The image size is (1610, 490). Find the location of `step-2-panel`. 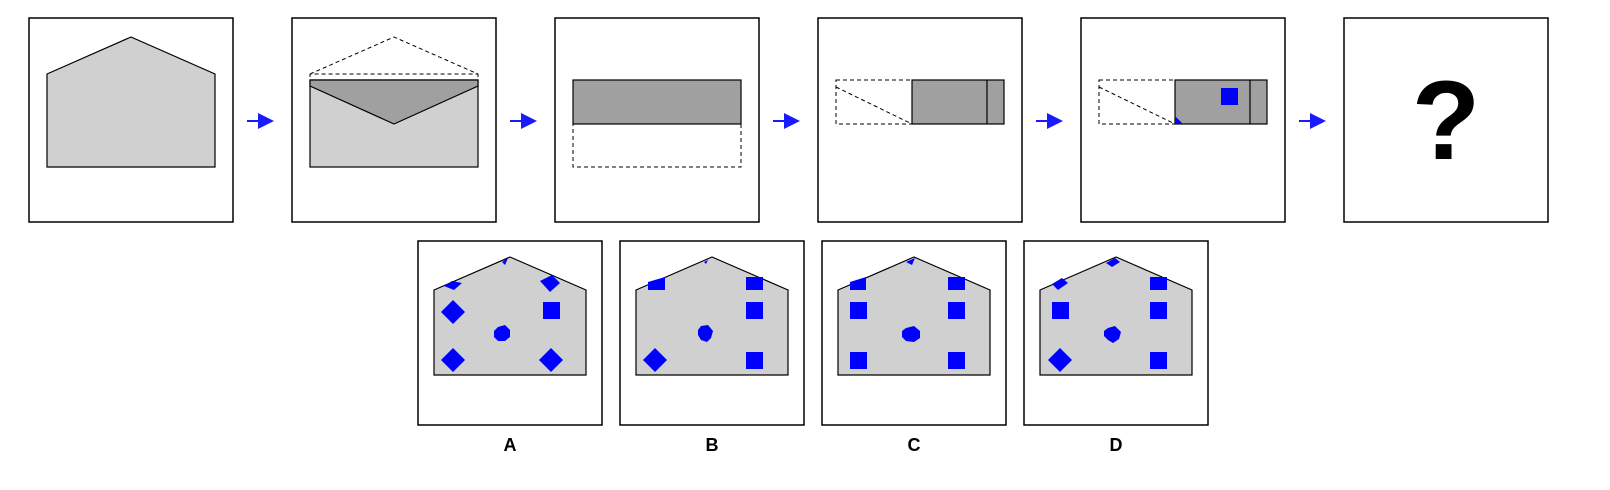

step-2-panel is located at coordinates (394, 120).